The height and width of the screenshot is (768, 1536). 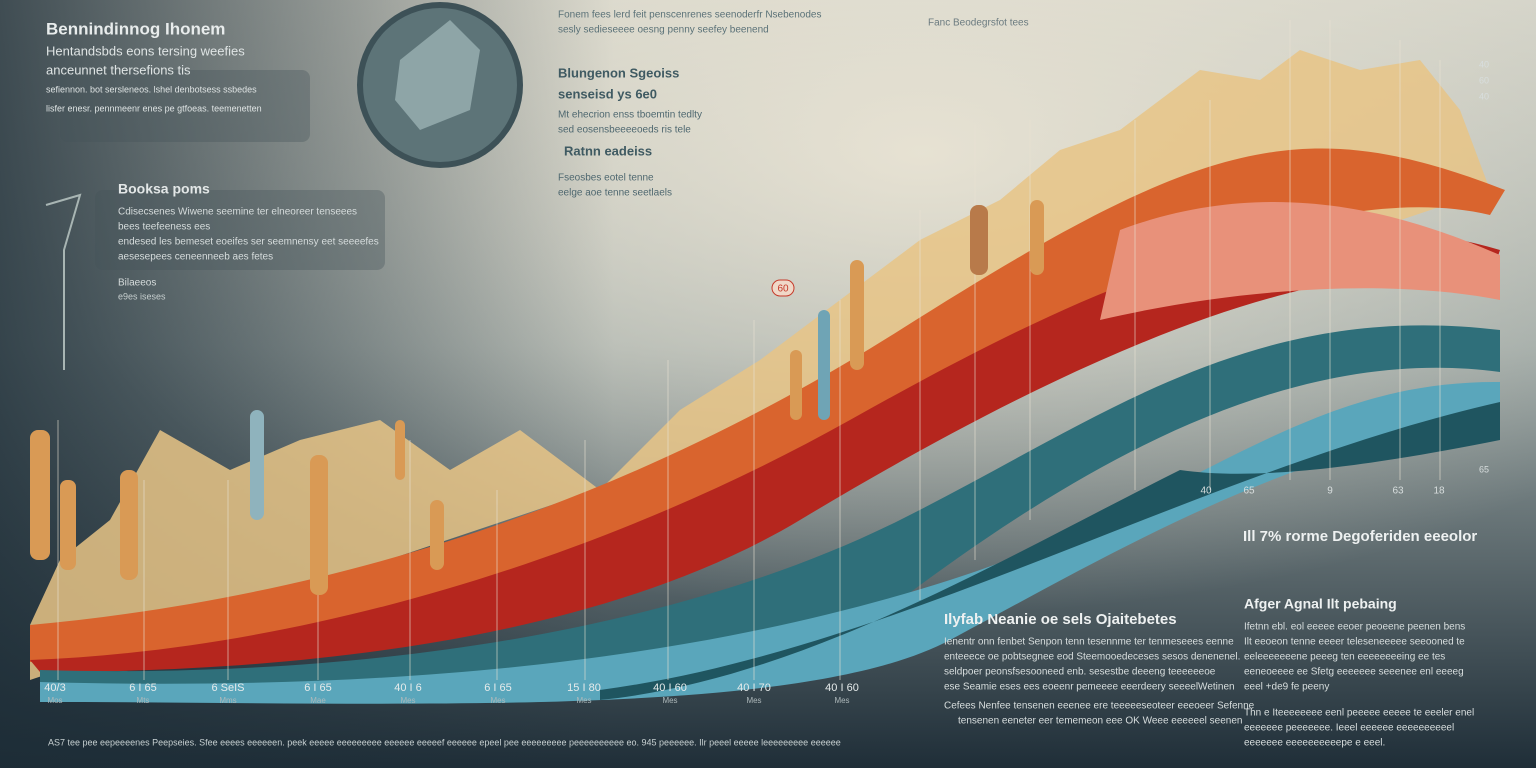 I want to click on left-title: Booksa poms, so click(x=164, y=189).